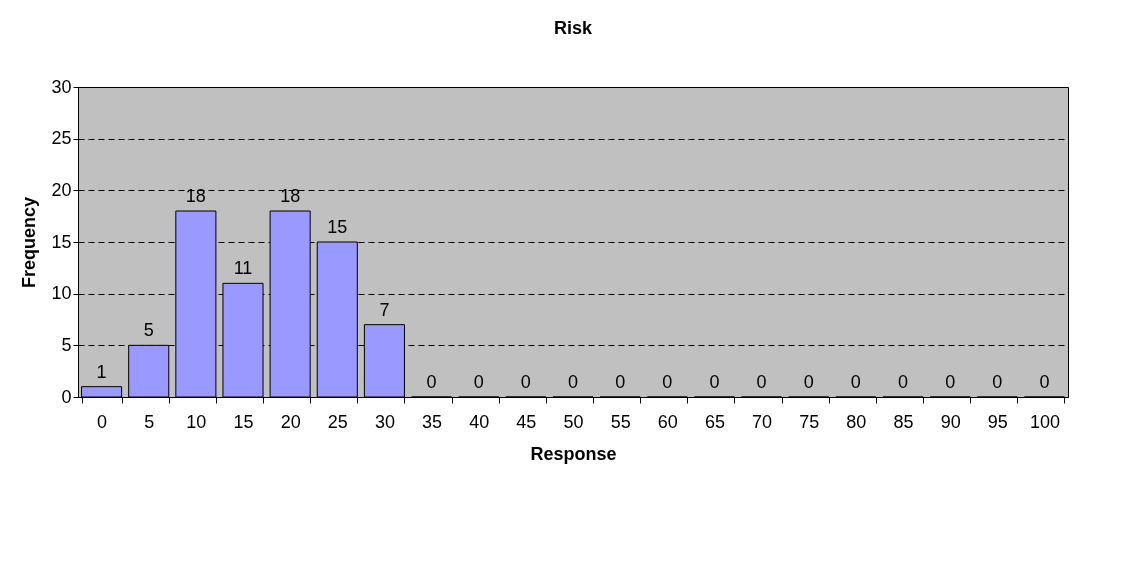  I want to click on data-label: 18, so click(290, 196).